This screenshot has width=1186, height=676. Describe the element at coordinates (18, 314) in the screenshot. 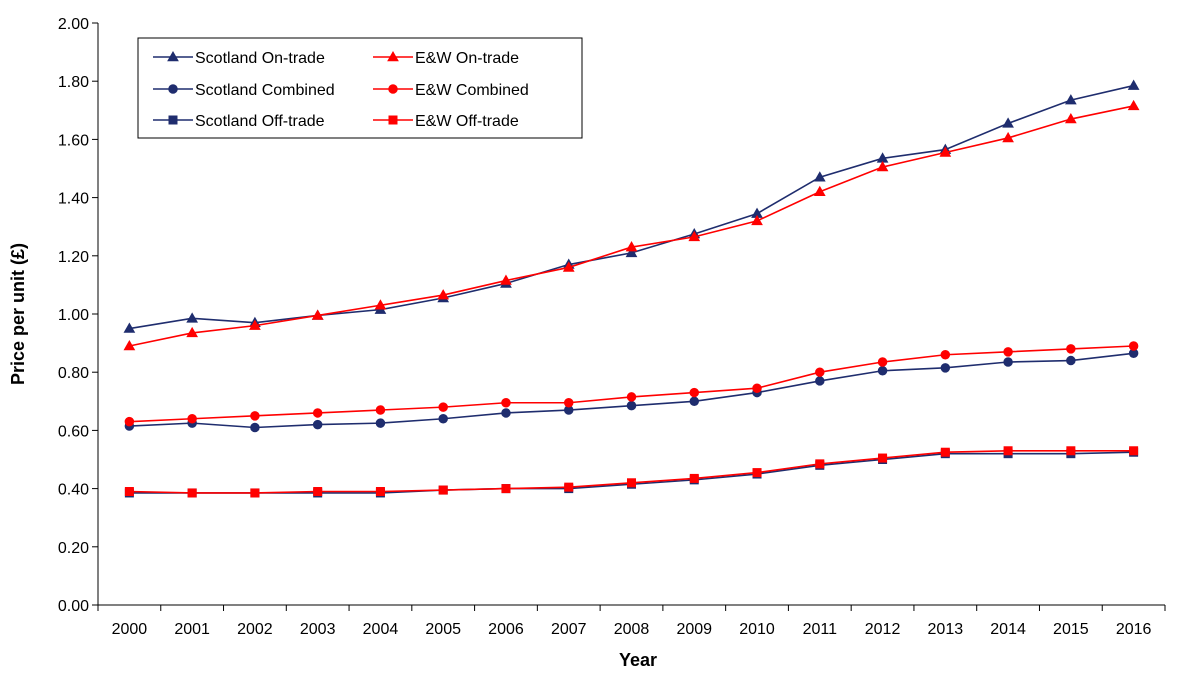

I see `y-axis-title: Price per unit (£)` at that location.